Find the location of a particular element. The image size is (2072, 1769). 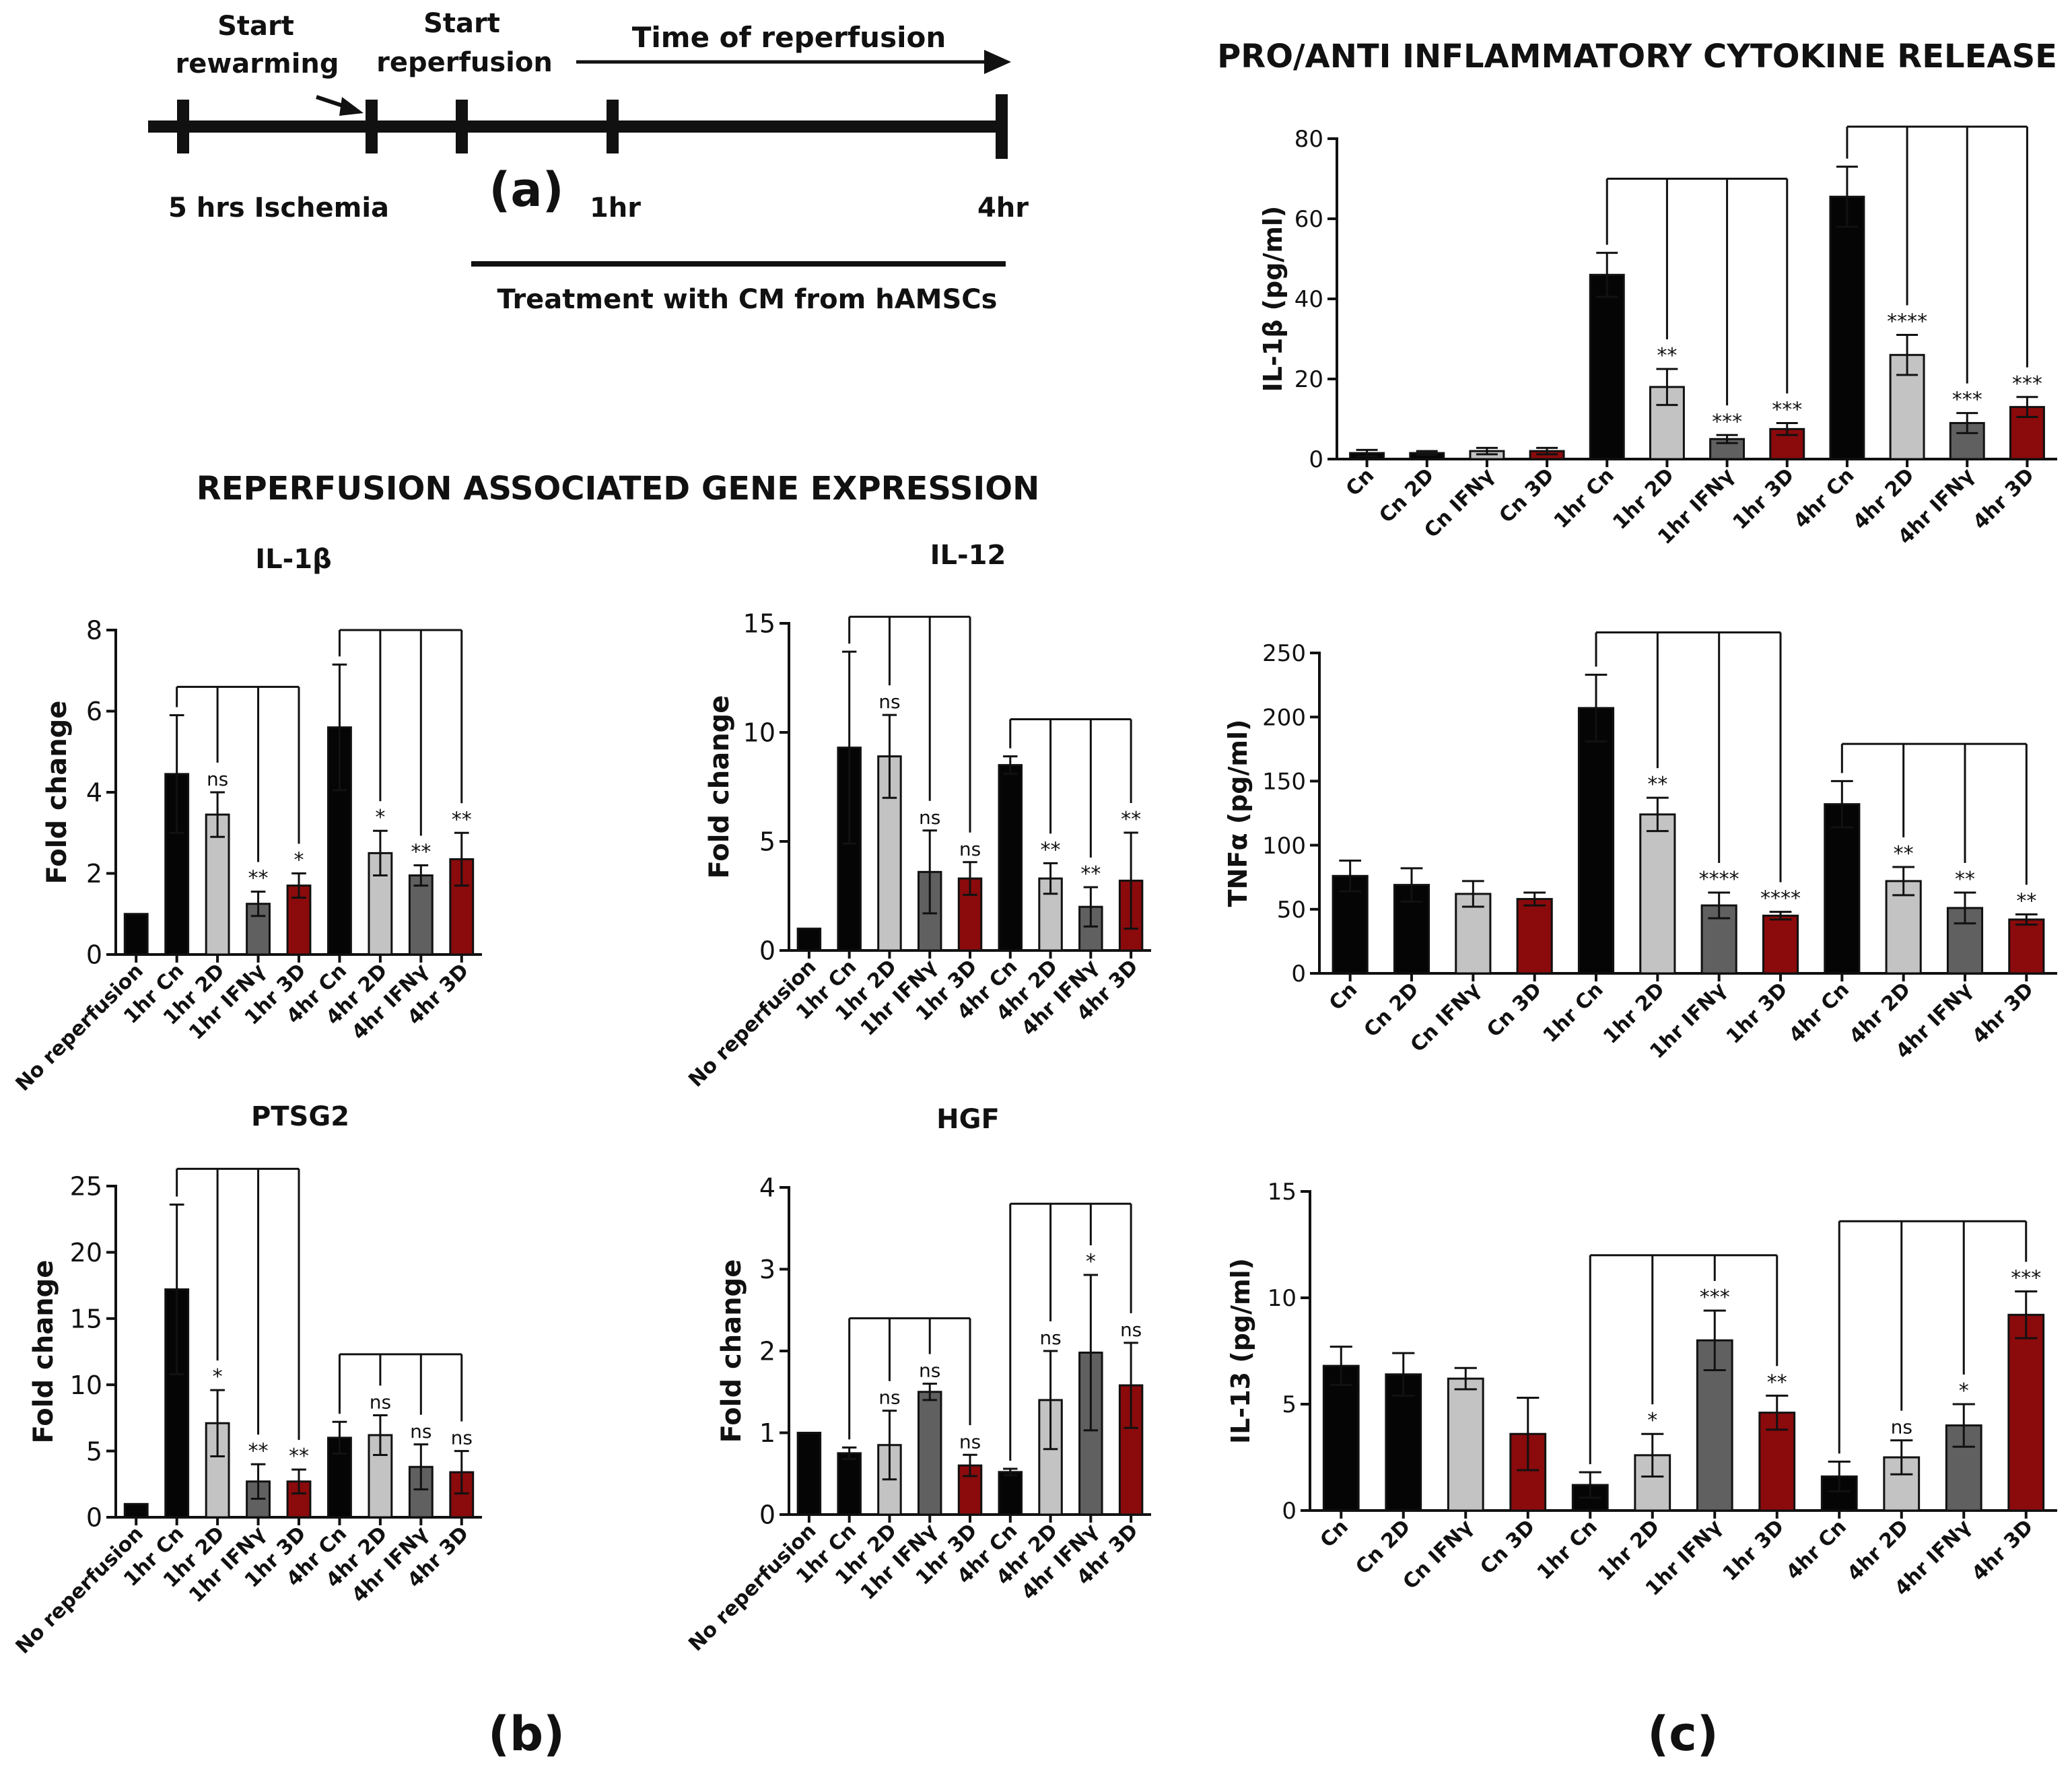

il1b-gene-y-axis-label: Fold change is located at coordinates (57, 792).